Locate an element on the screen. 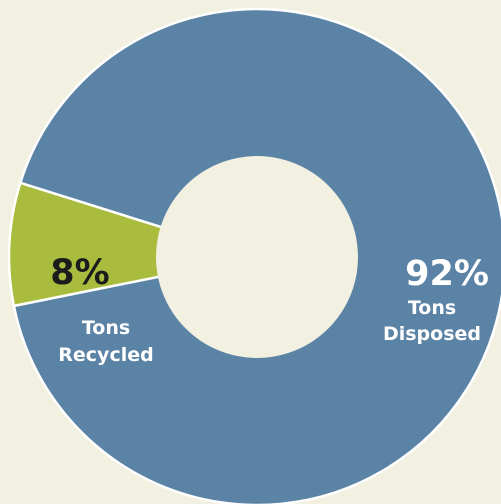  slice-category-label-recycled-line1: Tons is located at coordinates (106, 328).